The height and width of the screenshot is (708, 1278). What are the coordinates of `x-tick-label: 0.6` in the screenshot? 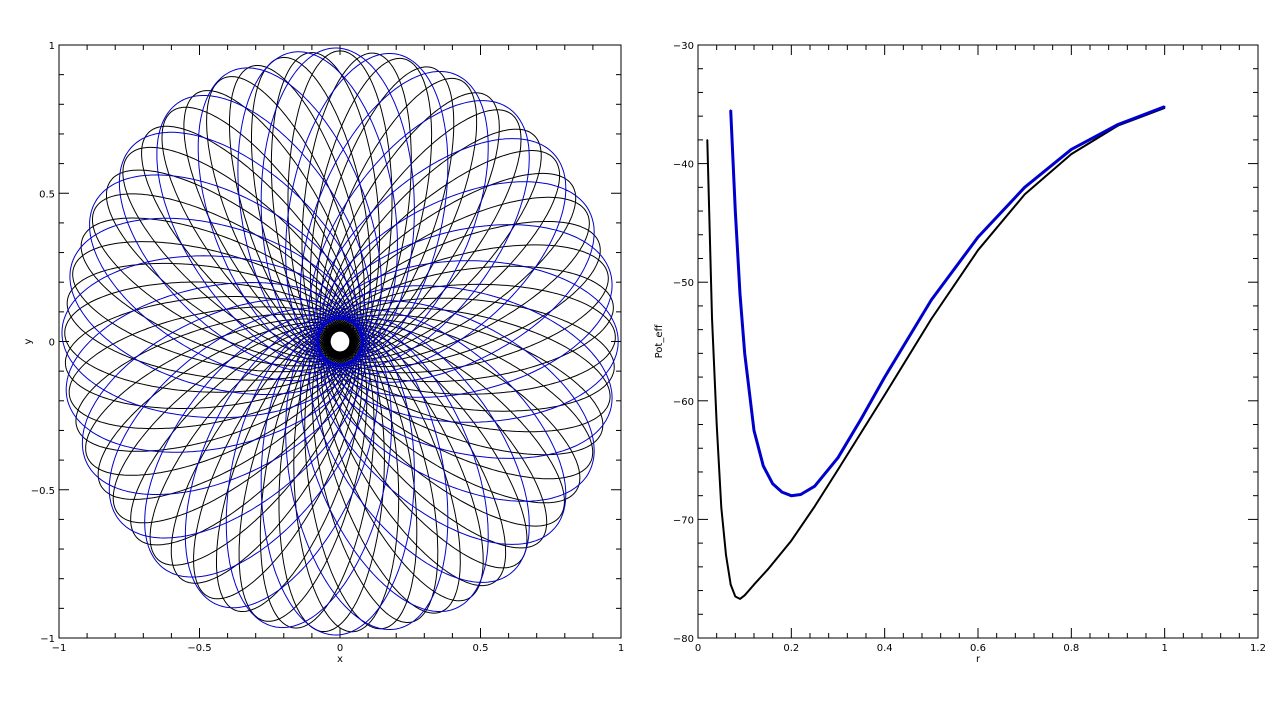 It's located at (978, 648).